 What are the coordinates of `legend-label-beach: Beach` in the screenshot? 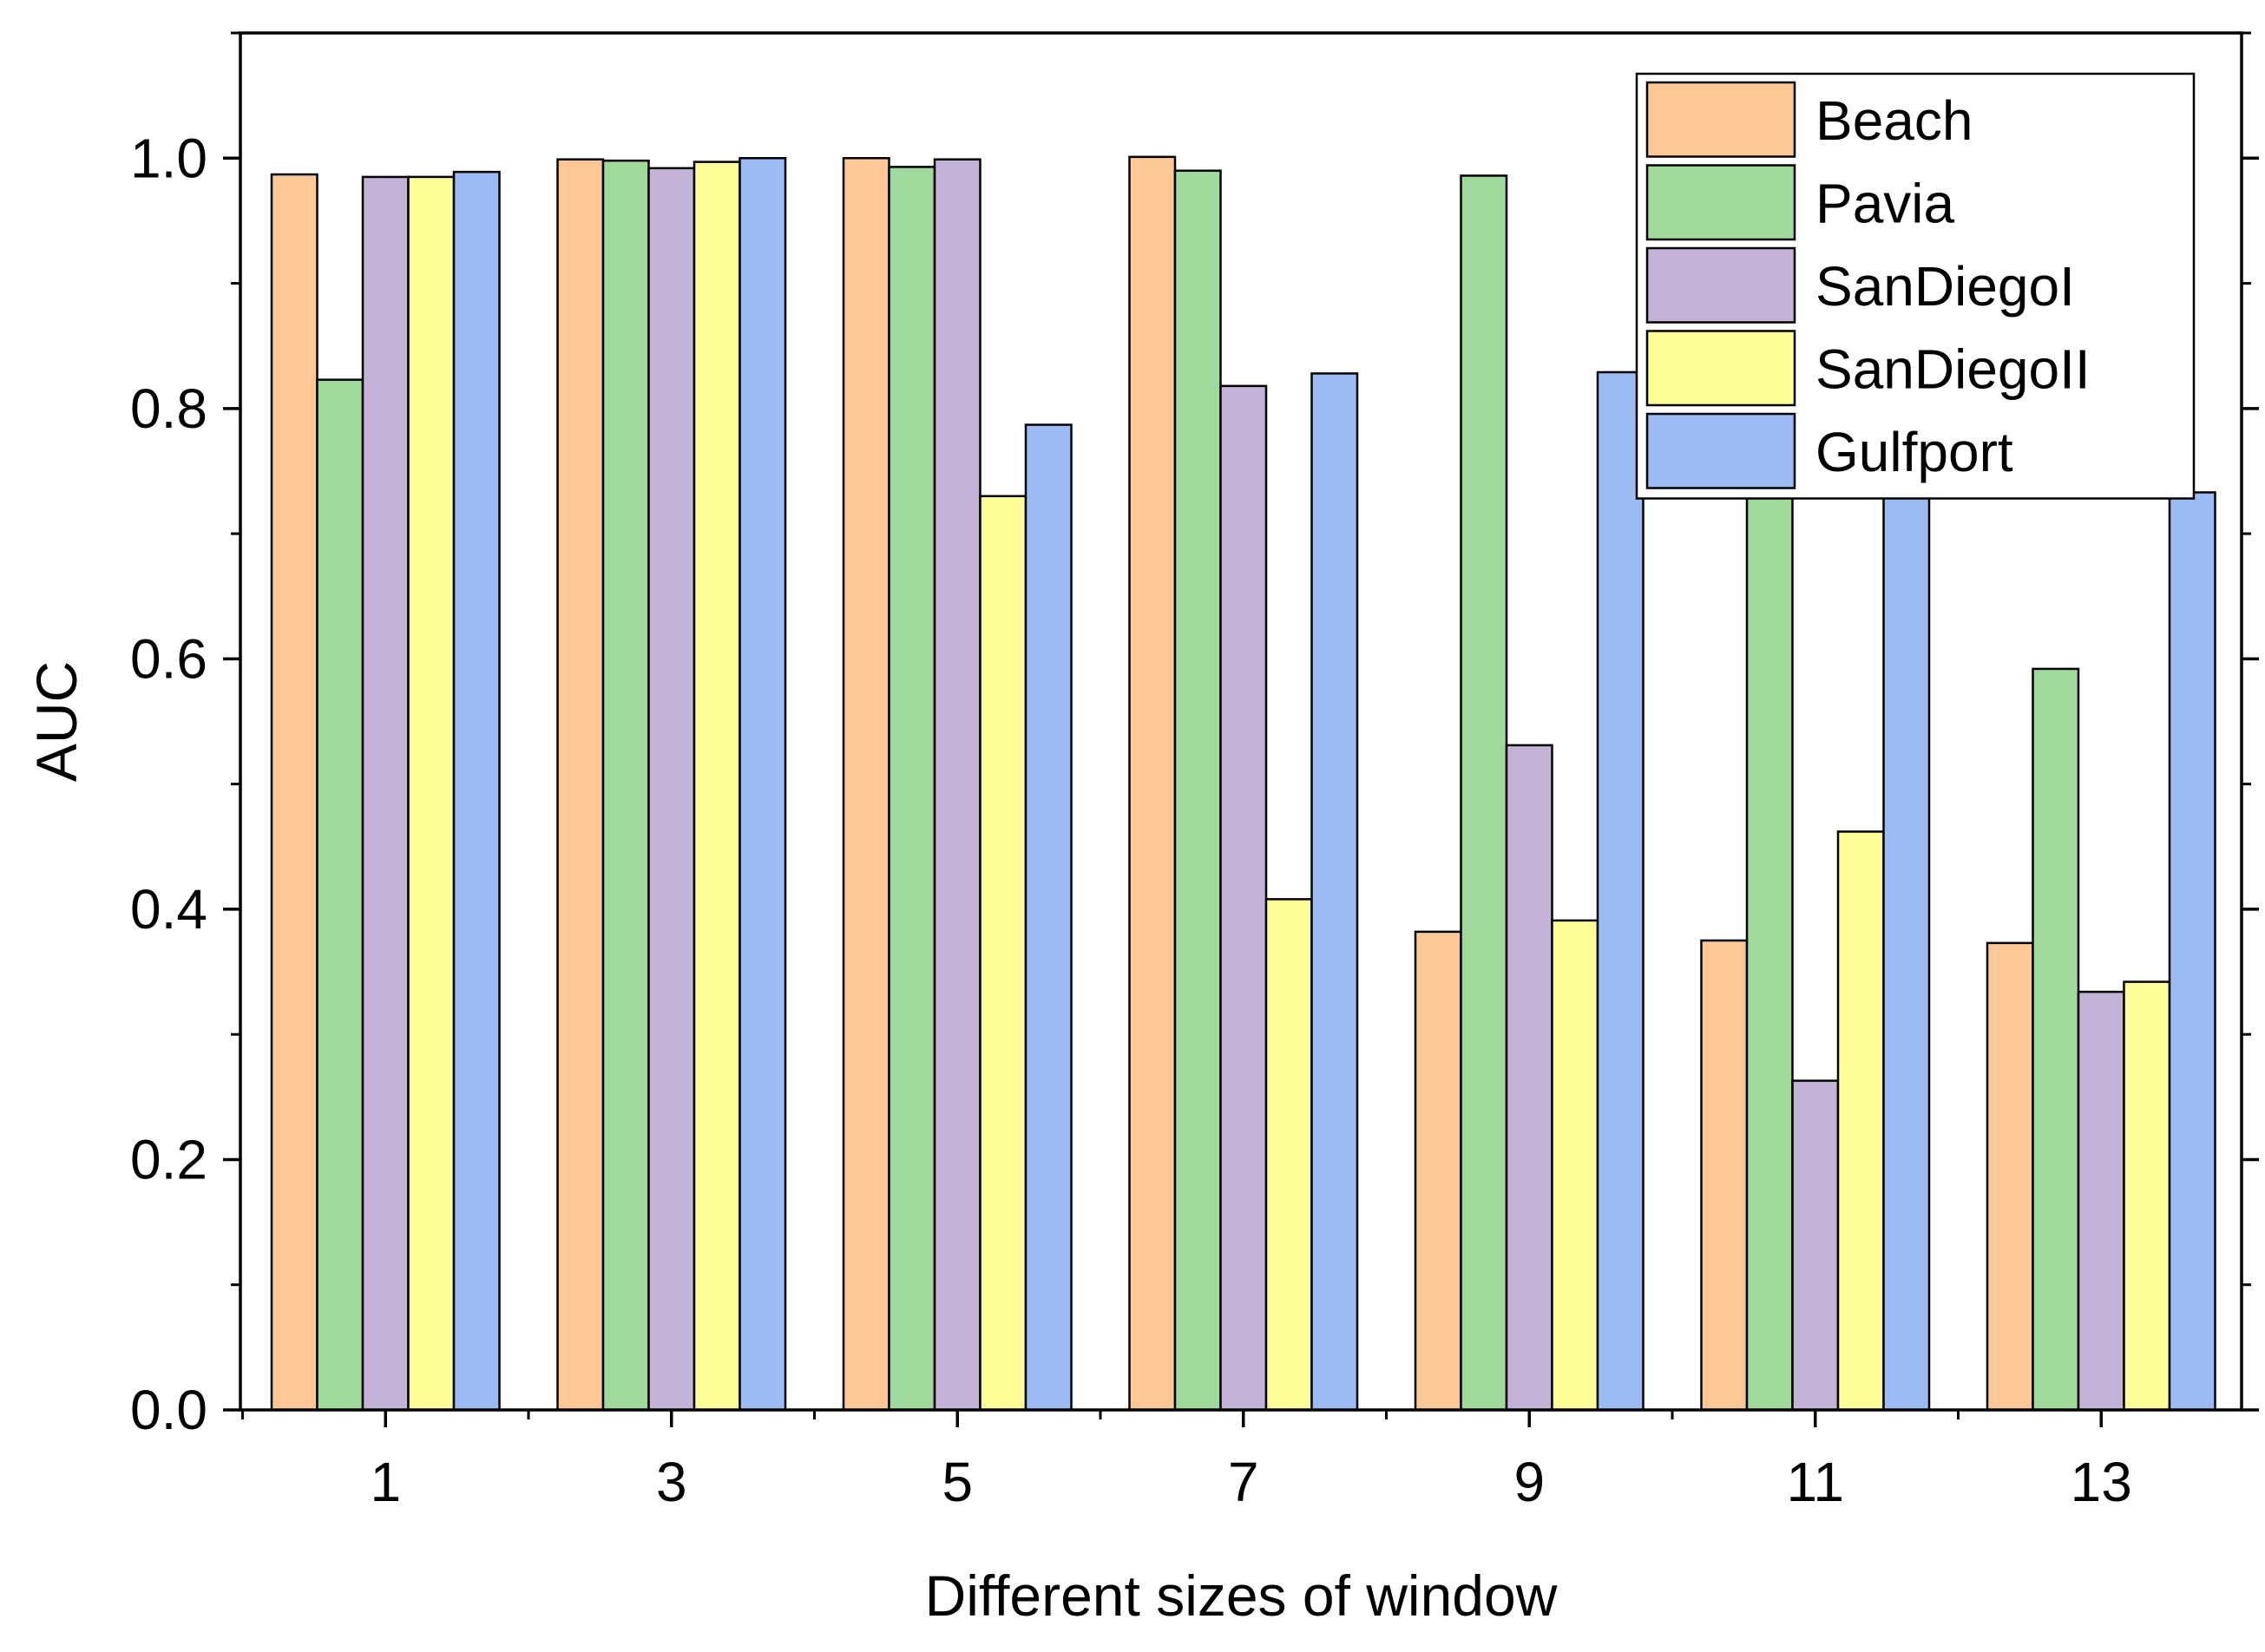 It's located at (1894, 121).